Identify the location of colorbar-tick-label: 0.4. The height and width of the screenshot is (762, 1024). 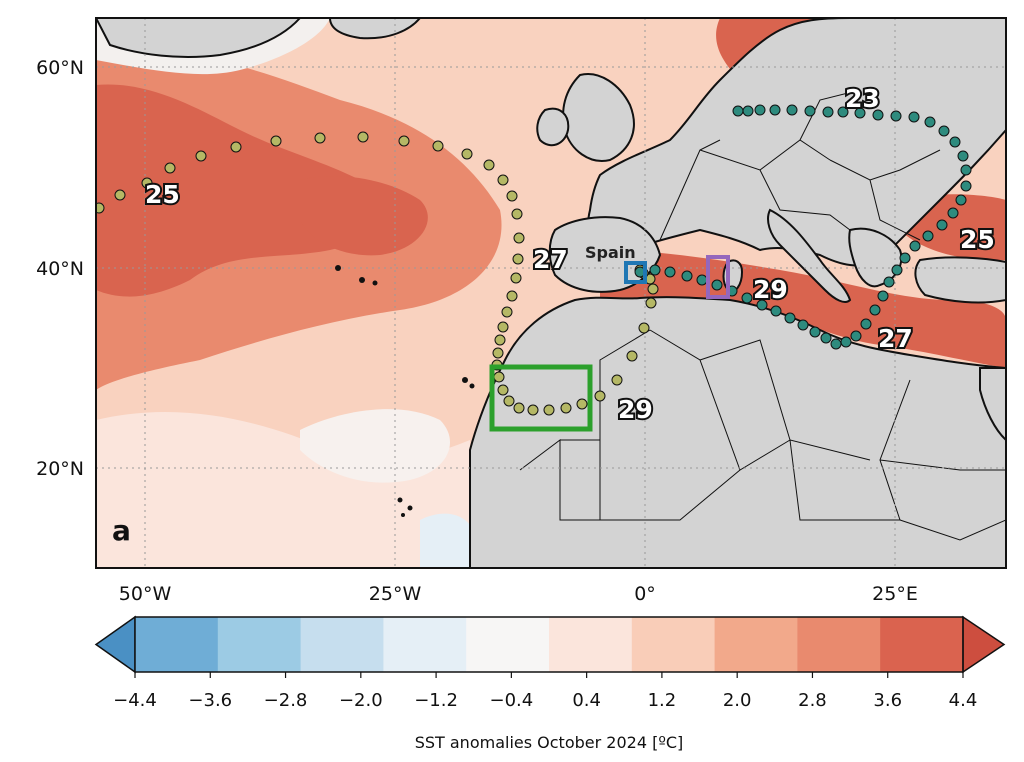
(586, 700).